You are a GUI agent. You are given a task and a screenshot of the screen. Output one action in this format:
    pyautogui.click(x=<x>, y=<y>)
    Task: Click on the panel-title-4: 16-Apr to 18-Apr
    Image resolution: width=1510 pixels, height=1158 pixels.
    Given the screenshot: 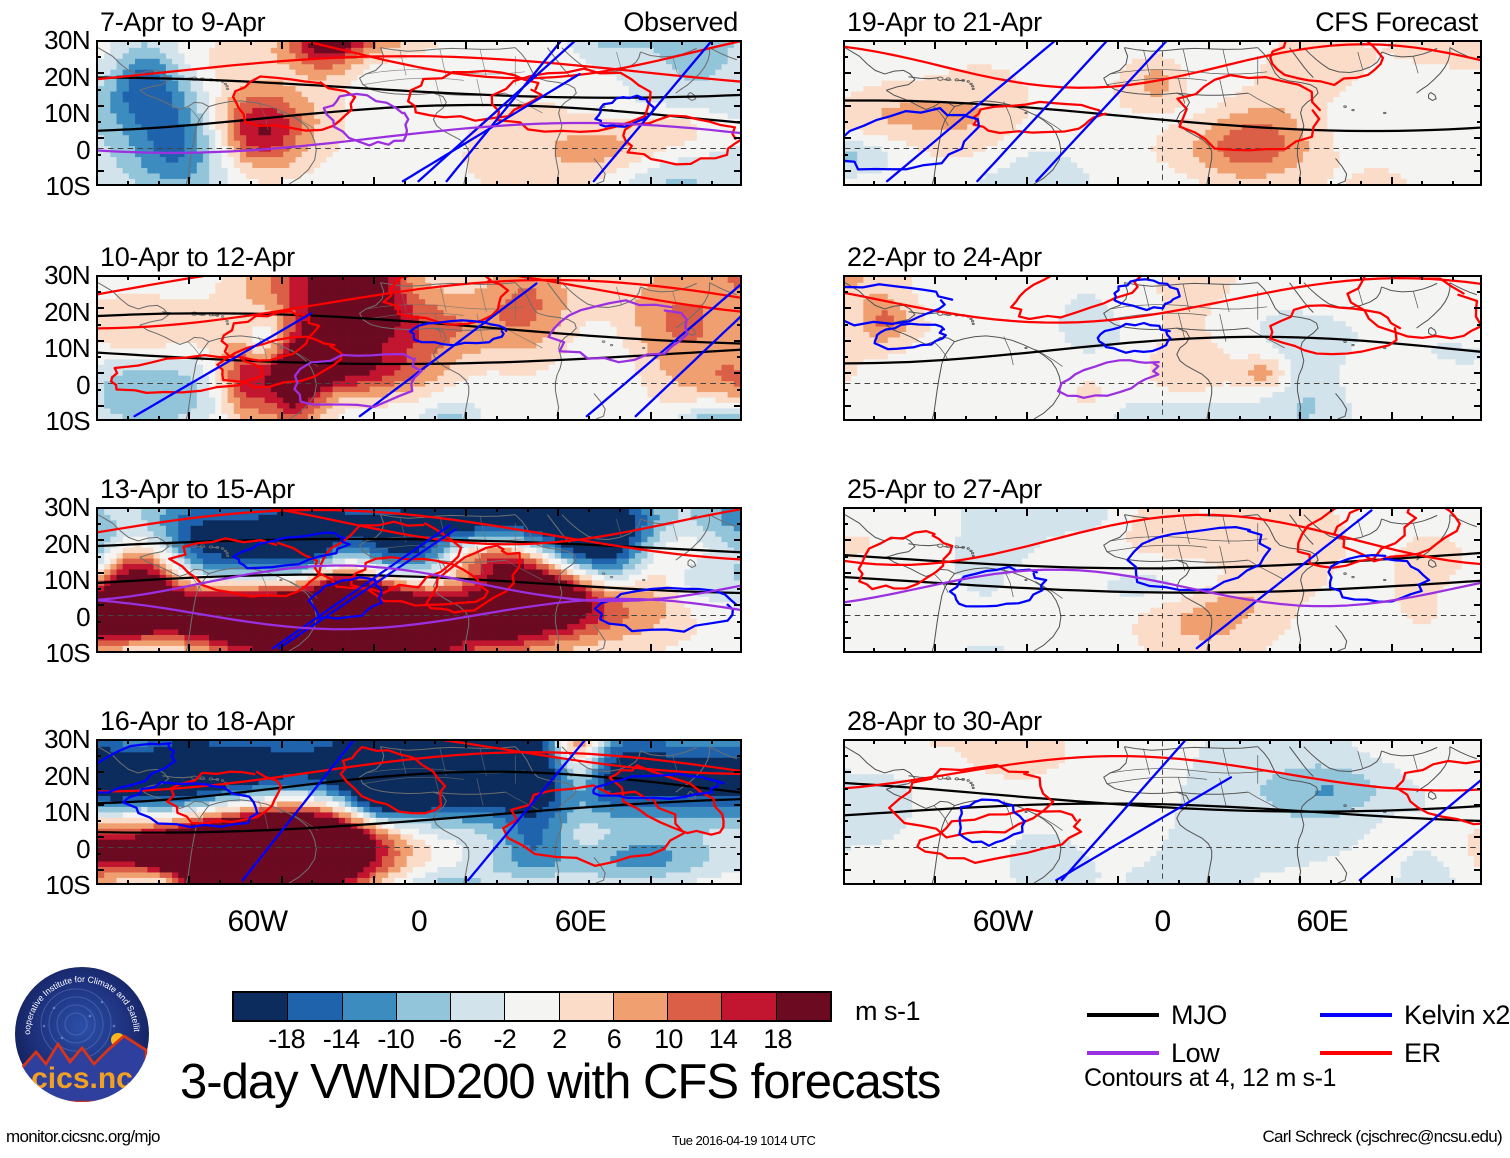 What is the action you would take?
    pyautogui.click(x=197, y=721)
    